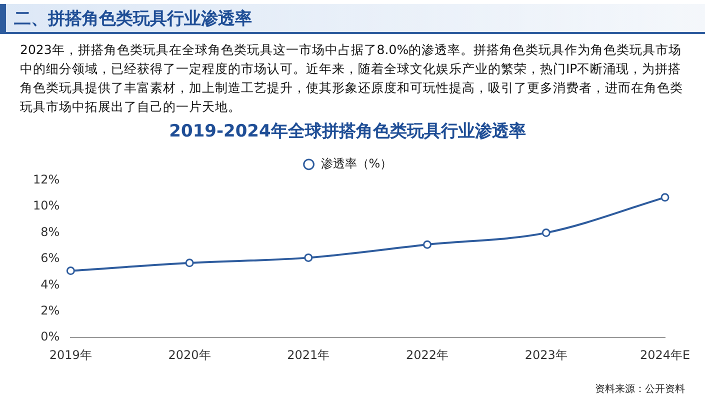  I want to click on x-tick-label: 2023年, so click(546, 355).